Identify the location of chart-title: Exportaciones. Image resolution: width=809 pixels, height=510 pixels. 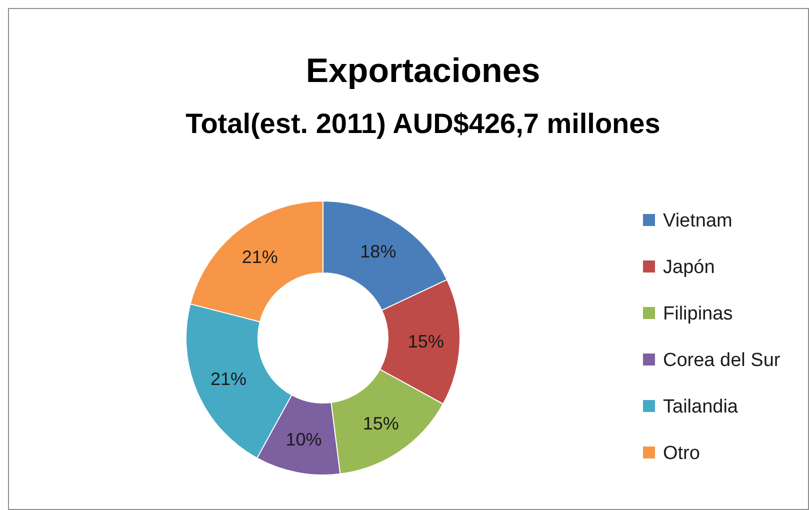
(423, 71).